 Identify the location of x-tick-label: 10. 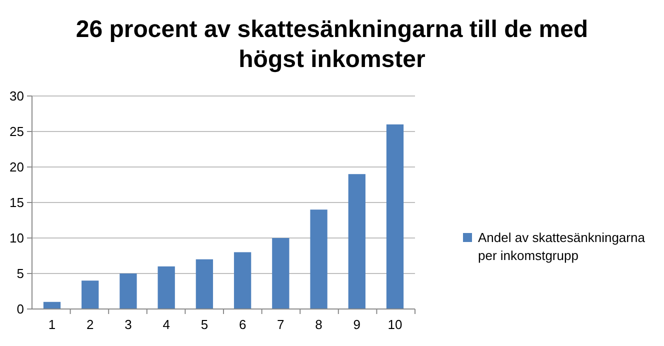
(395, 324).